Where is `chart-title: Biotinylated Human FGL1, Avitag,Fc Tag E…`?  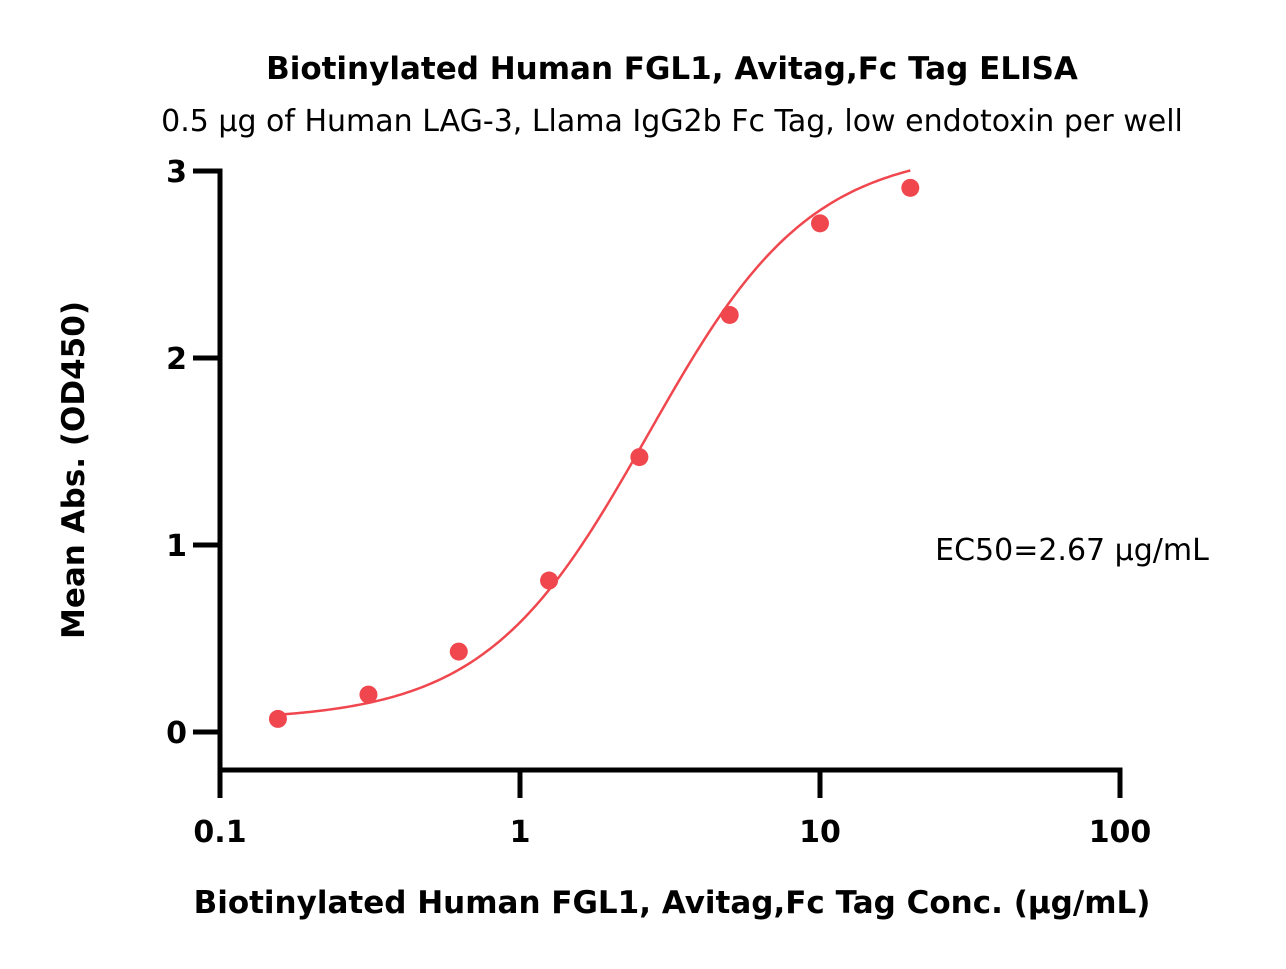
chart-title: Biotinylated Human FGL1, Avitag,Fc Tag E… is located at coordinates (672, 69).